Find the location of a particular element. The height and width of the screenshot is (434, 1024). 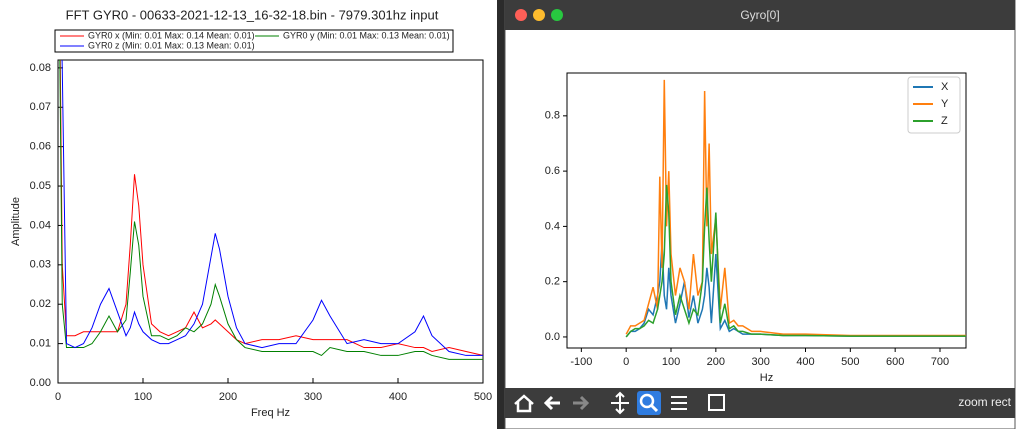

legend-label: GYR0 z (Min: 0.01 Max: 0.13 Mean: 0.01) is located at coordinates (171, 45).